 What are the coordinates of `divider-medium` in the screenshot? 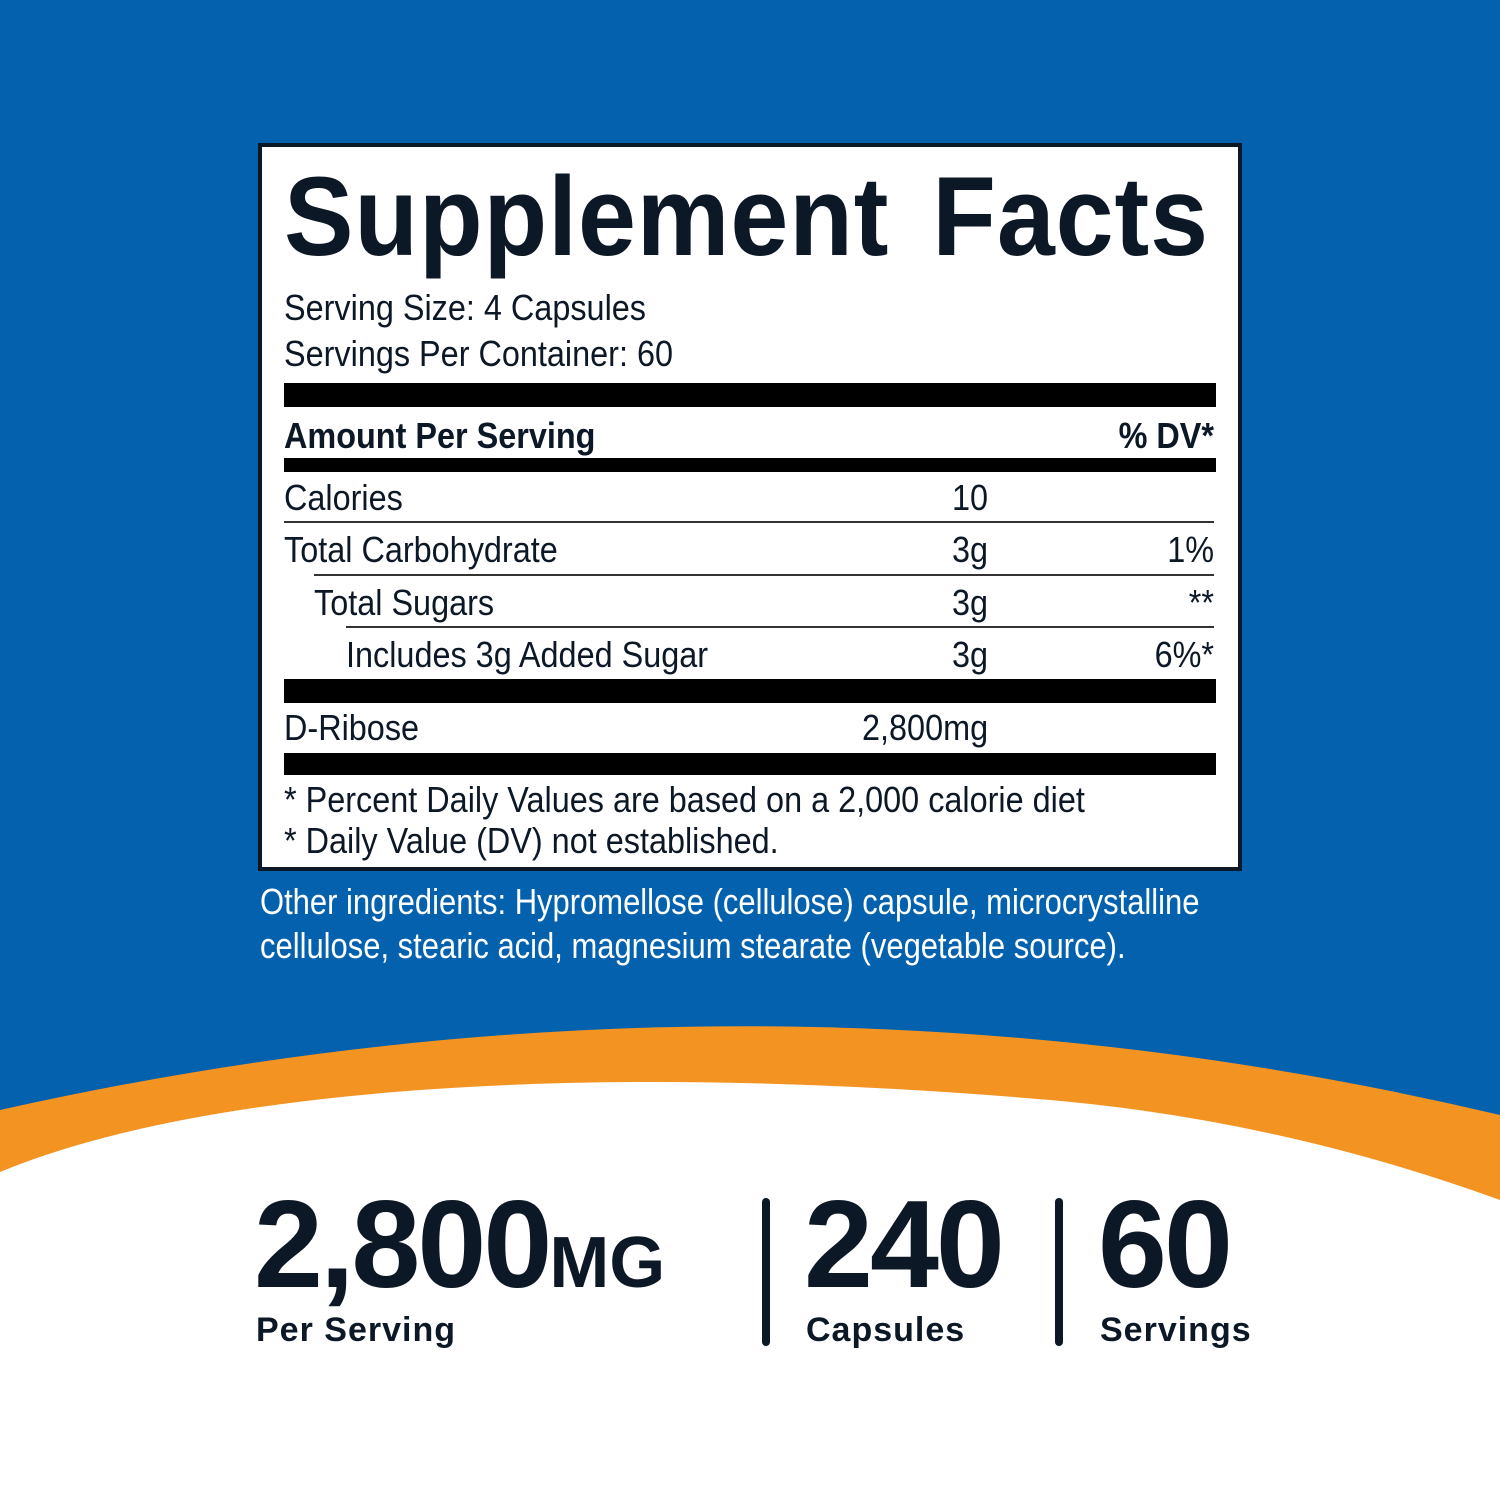 It's located at (750, 465).